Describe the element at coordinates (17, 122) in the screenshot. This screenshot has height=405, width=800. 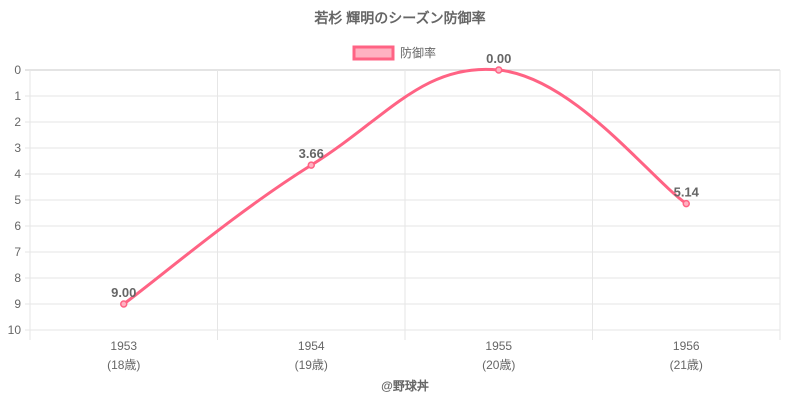
I see `y-tick-label: 2` at that location.